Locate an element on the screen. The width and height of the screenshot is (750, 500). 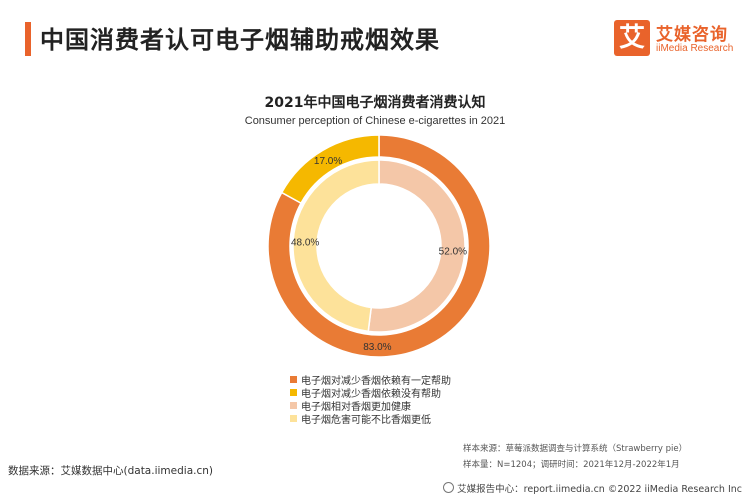
donut-chart: 83.0% 17.0% 52.0% 48.0% is located at coordinates (379, 246).